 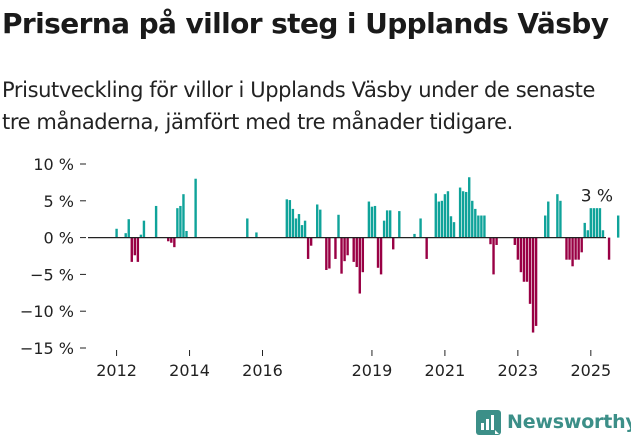 I want to click on brand-name: Newsworthy, so click(x=569, y=422).